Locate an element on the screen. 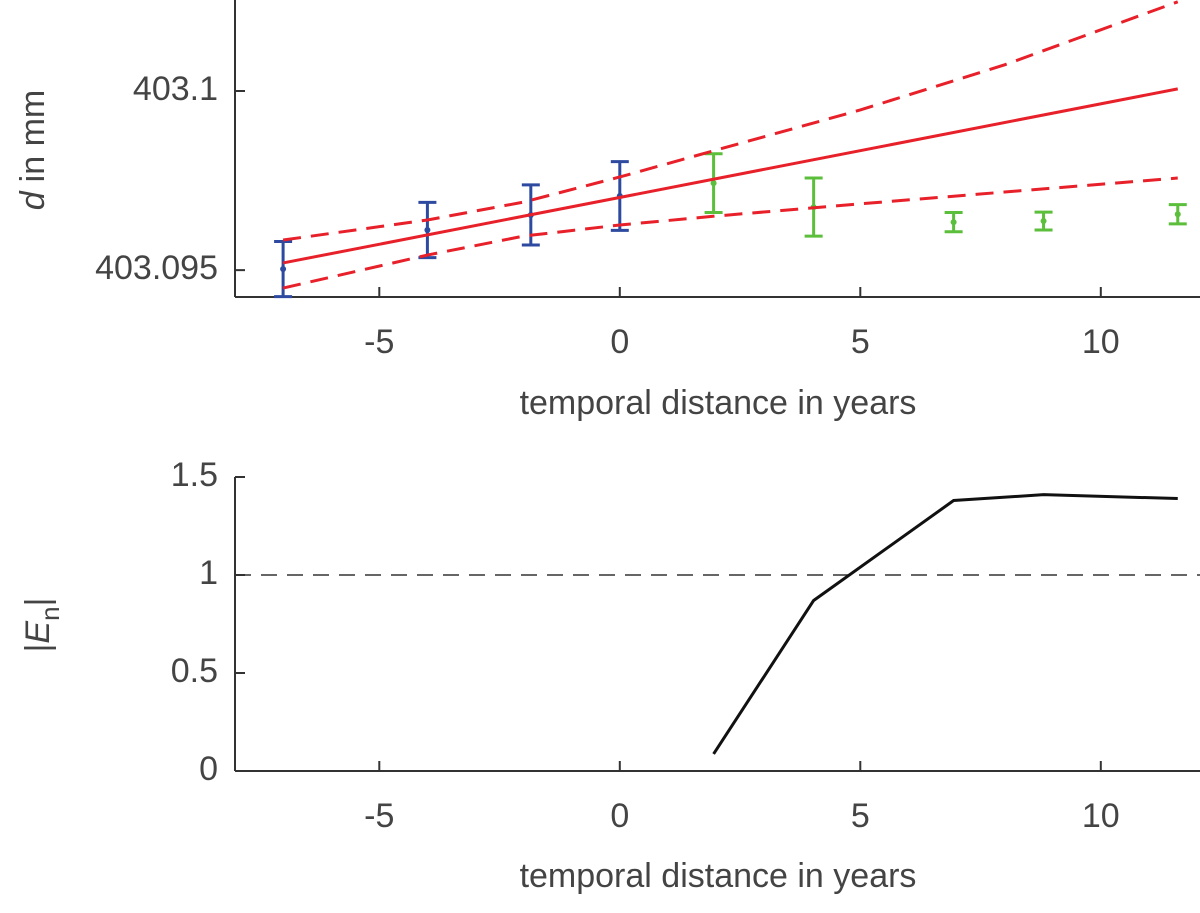 Image resolution: width=1200 pixels, height=913 pixels. y-label-part: n is located at coordinates (50, 613).